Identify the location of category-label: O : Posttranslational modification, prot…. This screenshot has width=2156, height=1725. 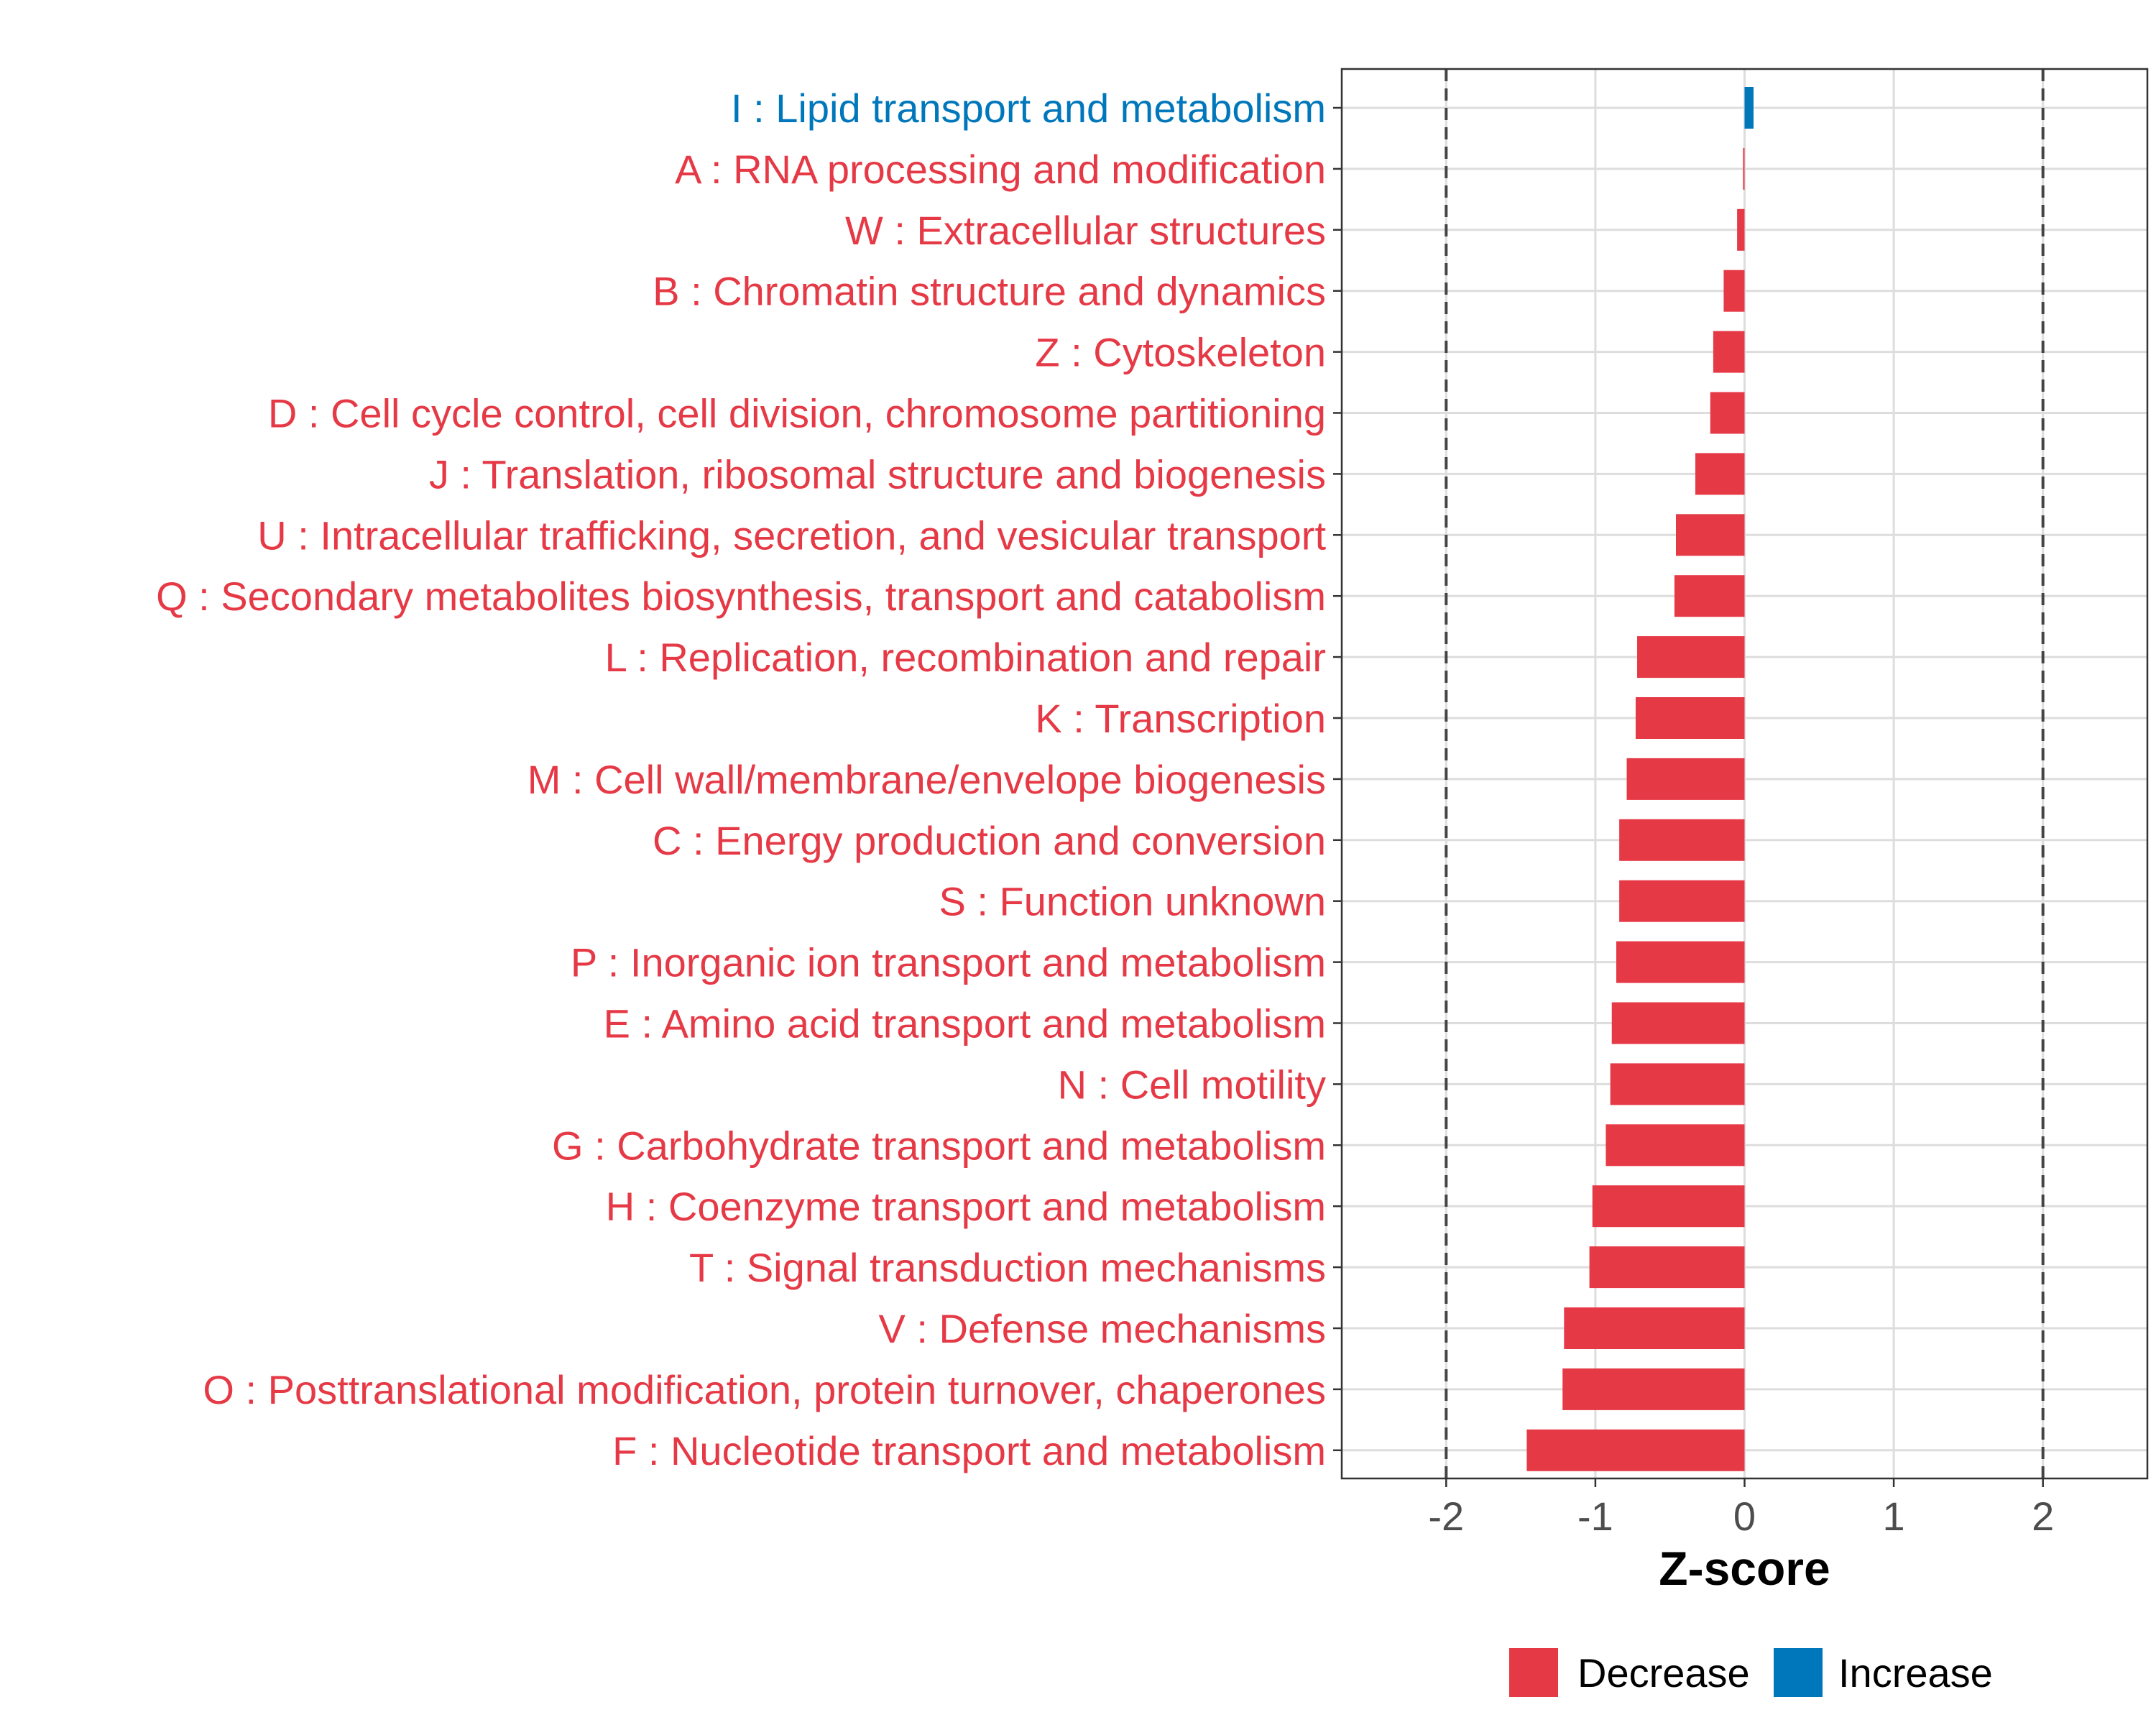
(764, 1389).